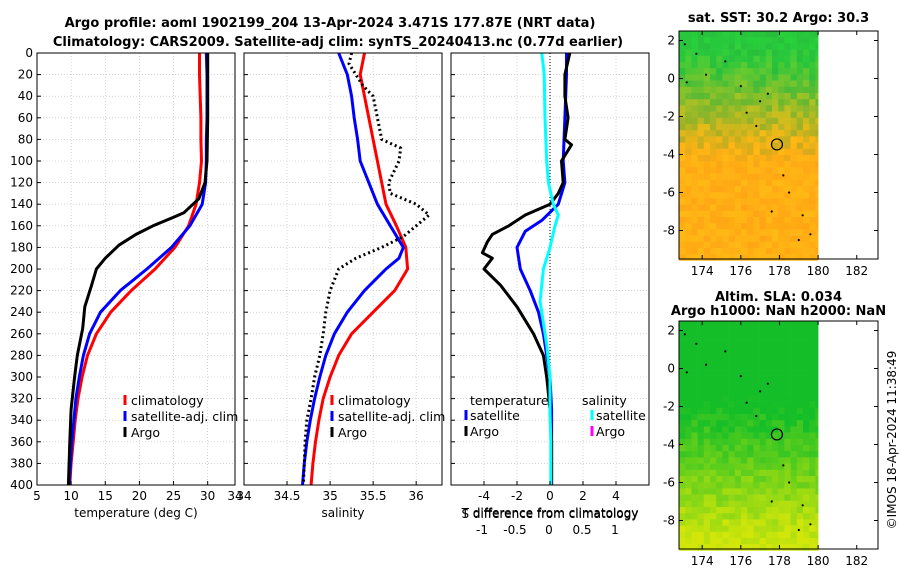  Describe the element at coordinates (21, 355) in the screenshot. I see `y-tick-label: 280` at that location.